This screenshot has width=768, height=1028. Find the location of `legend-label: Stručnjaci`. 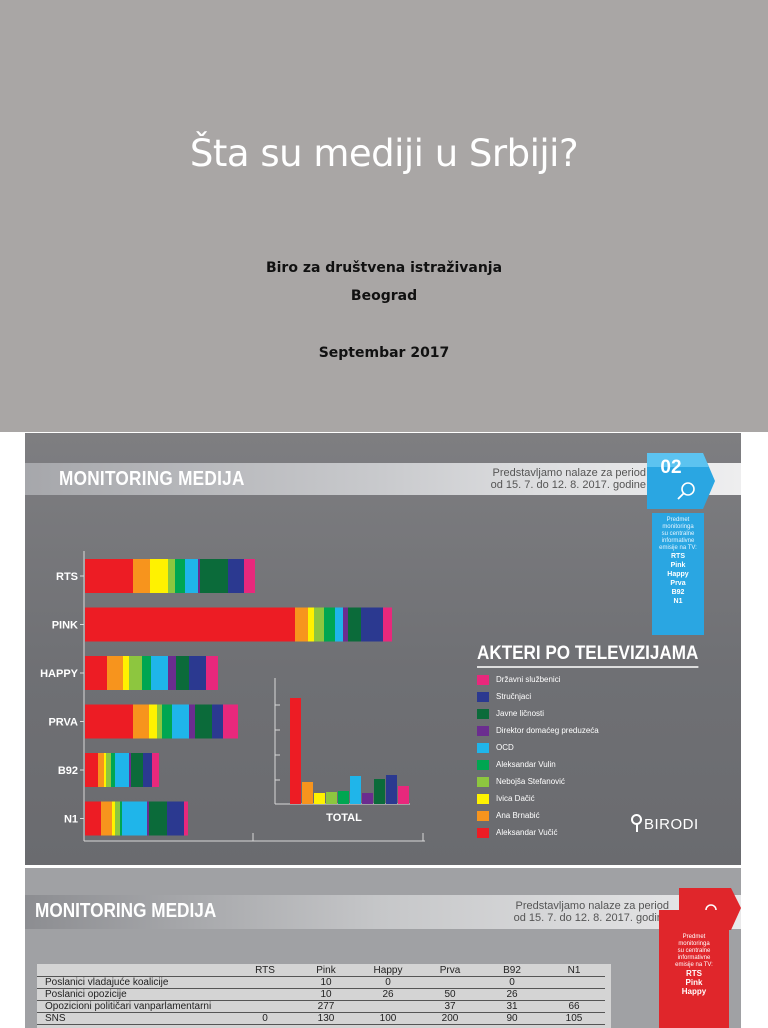

legend-label: Stručnjaci is located at coordinates (514, 696).